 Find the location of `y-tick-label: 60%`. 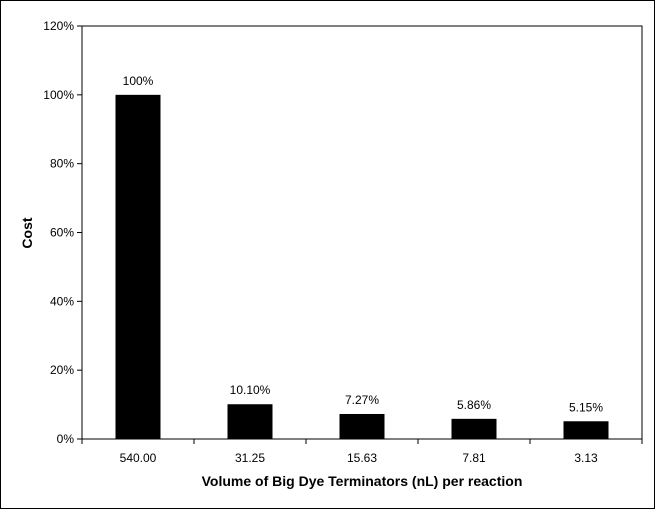

y-tick-label: 60% is located at coordinates (62, 233).